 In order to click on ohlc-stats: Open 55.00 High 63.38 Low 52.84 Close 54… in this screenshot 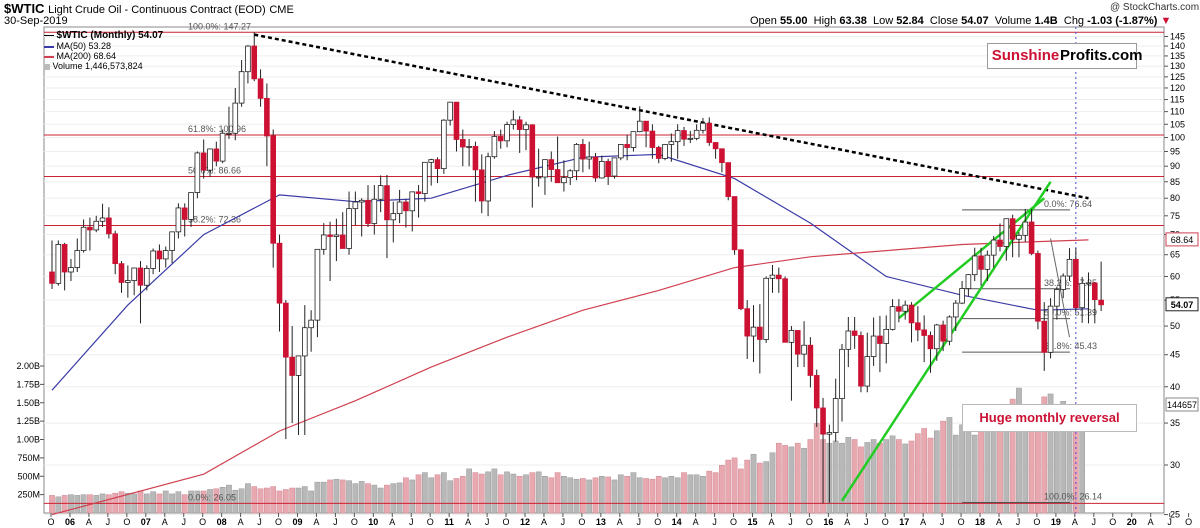, I will do `click(960, 21)`.